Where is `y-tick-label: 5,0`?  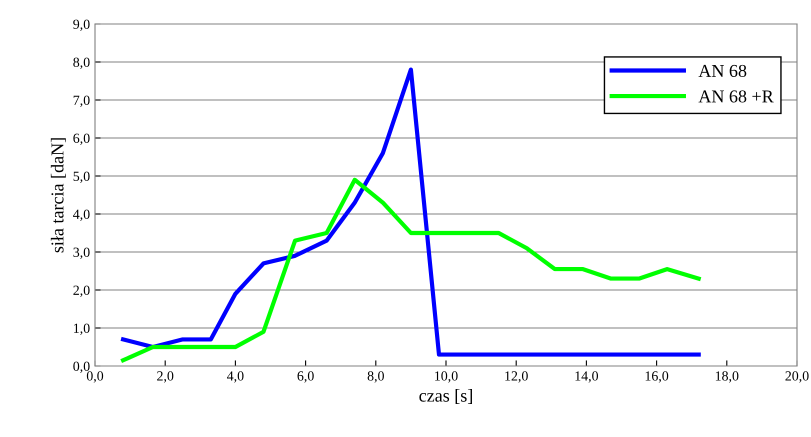 y-tick-label: 5,0 is located at coordinates (82, 177).